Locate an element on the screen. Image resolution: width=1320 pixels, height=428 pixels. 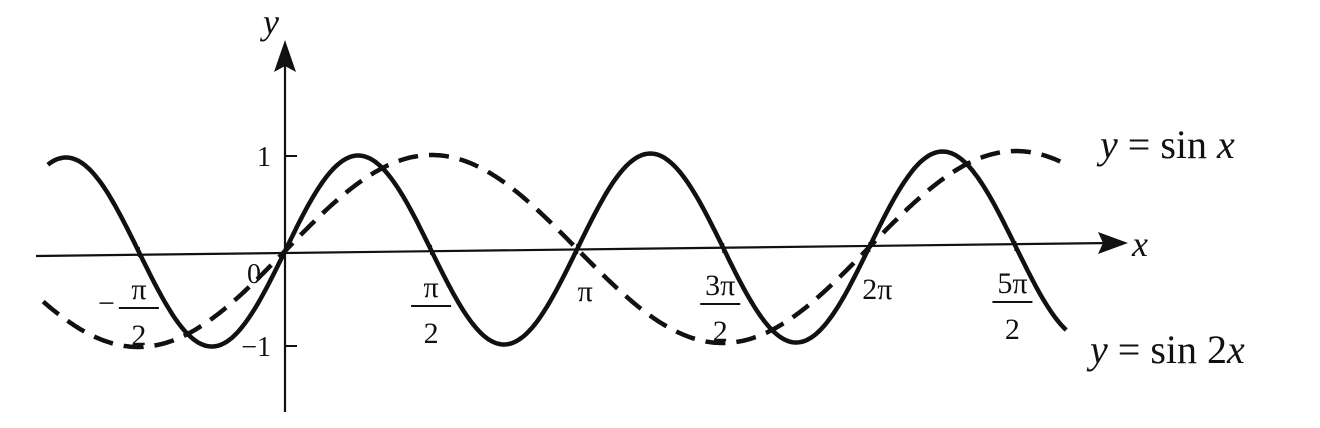
x-tick-label: π2 is located at coordinates (431, 310).